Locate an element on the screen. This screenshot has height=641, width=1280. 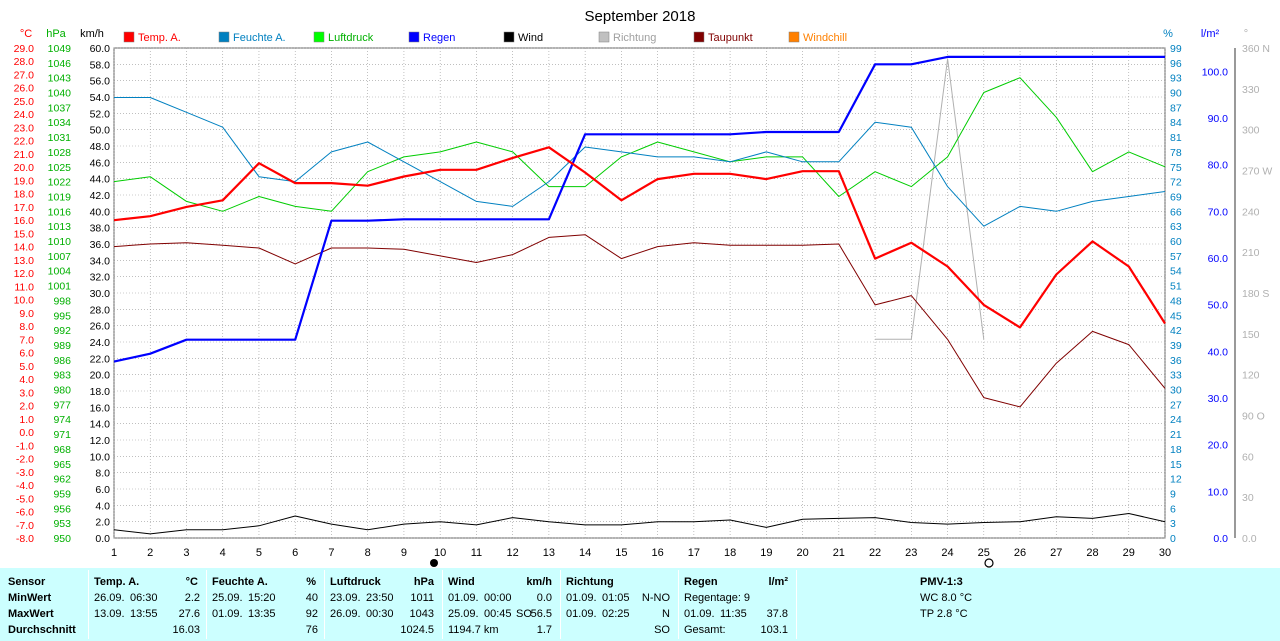
wind-tick-label: 10.0 is located at coordinates (100, 457).